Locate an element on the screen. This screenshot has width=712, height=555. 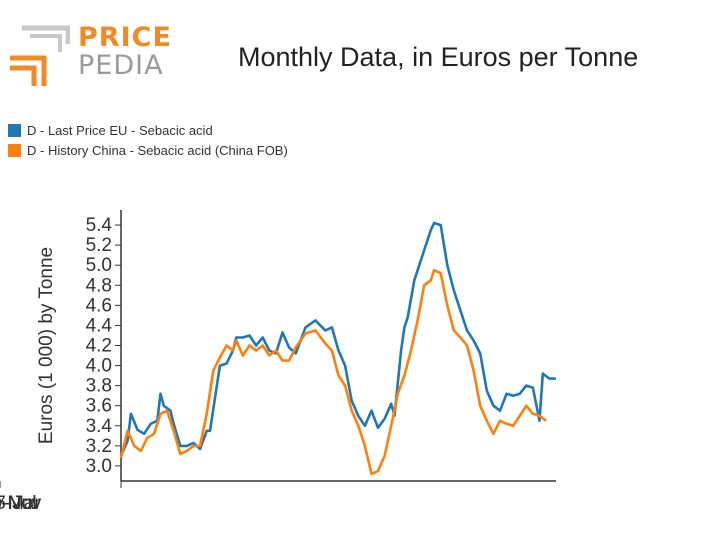
x-tick-label: 2017-Jul is located at coordinates (18, 503).